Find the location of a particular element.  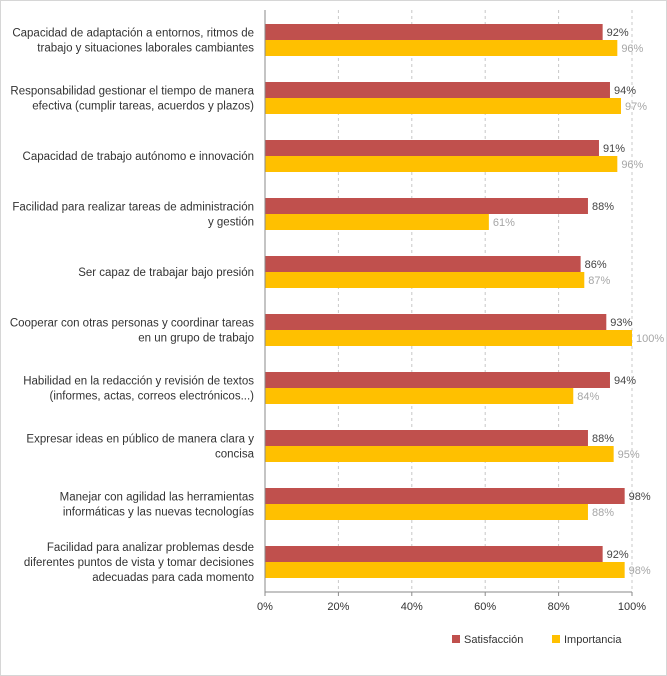

importancia-value-label: 100% is located at coordinates (650, 339).